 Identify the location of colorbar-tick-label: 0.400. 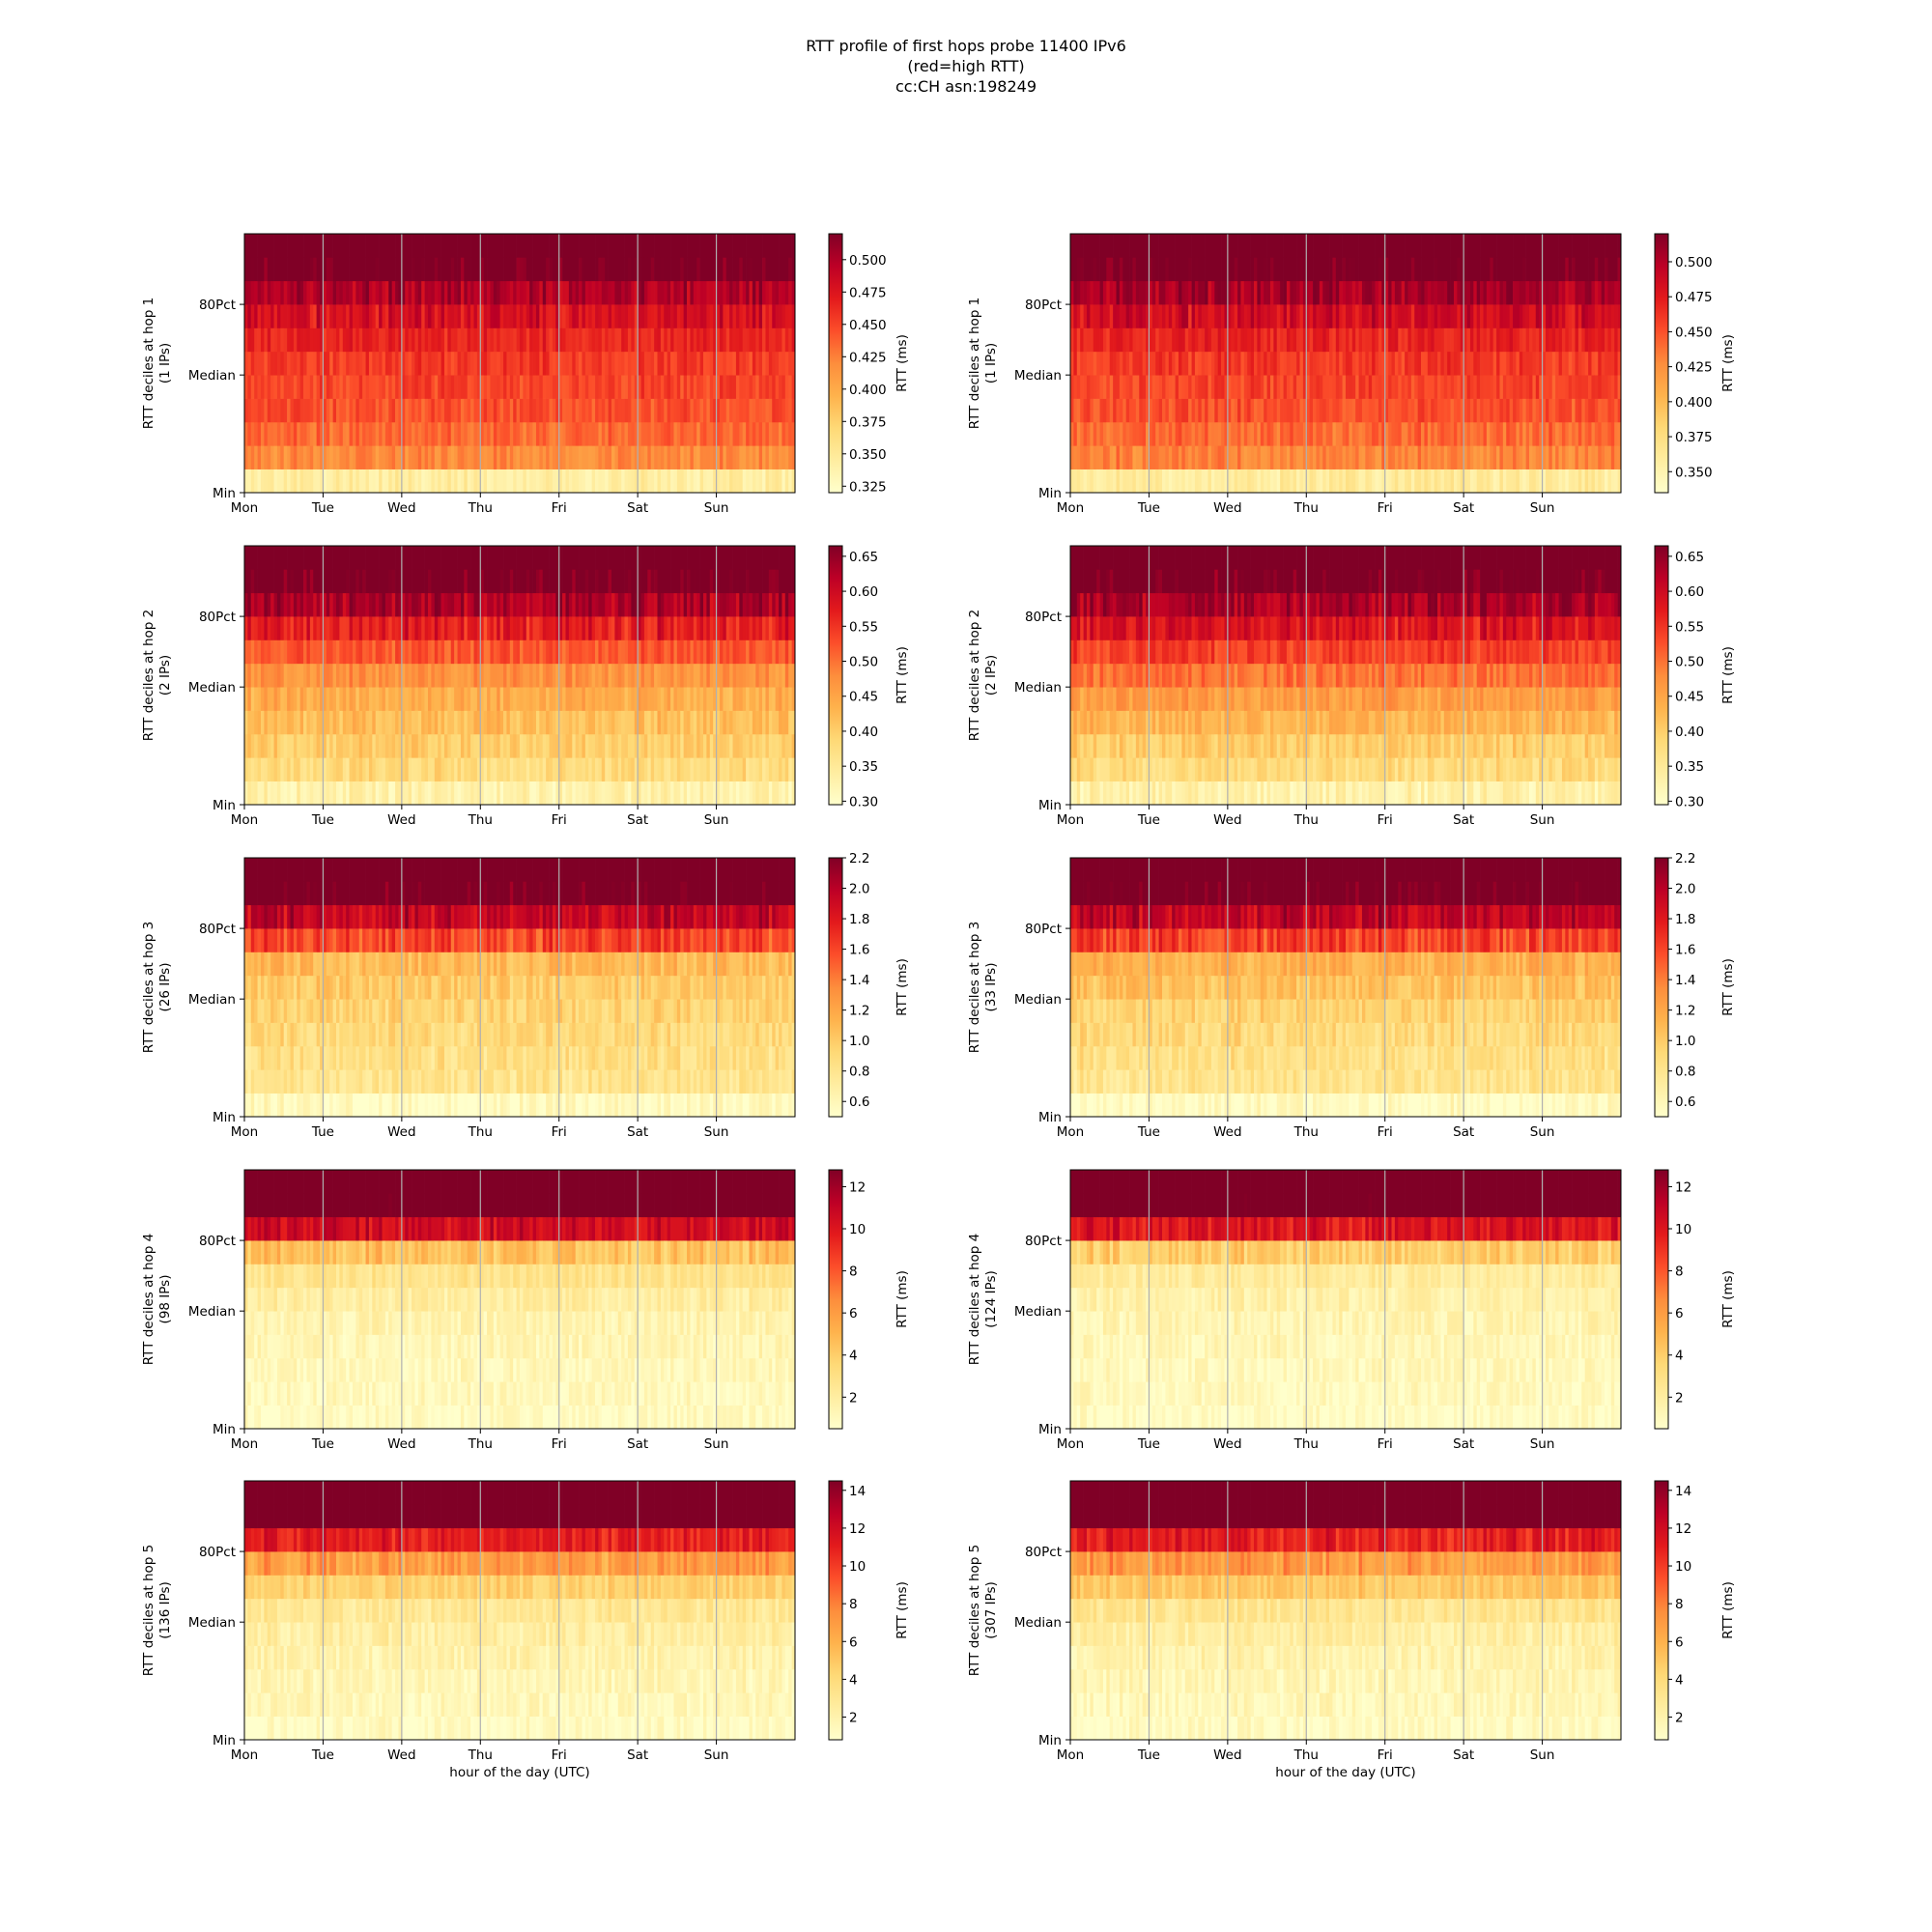
(1694, 403).